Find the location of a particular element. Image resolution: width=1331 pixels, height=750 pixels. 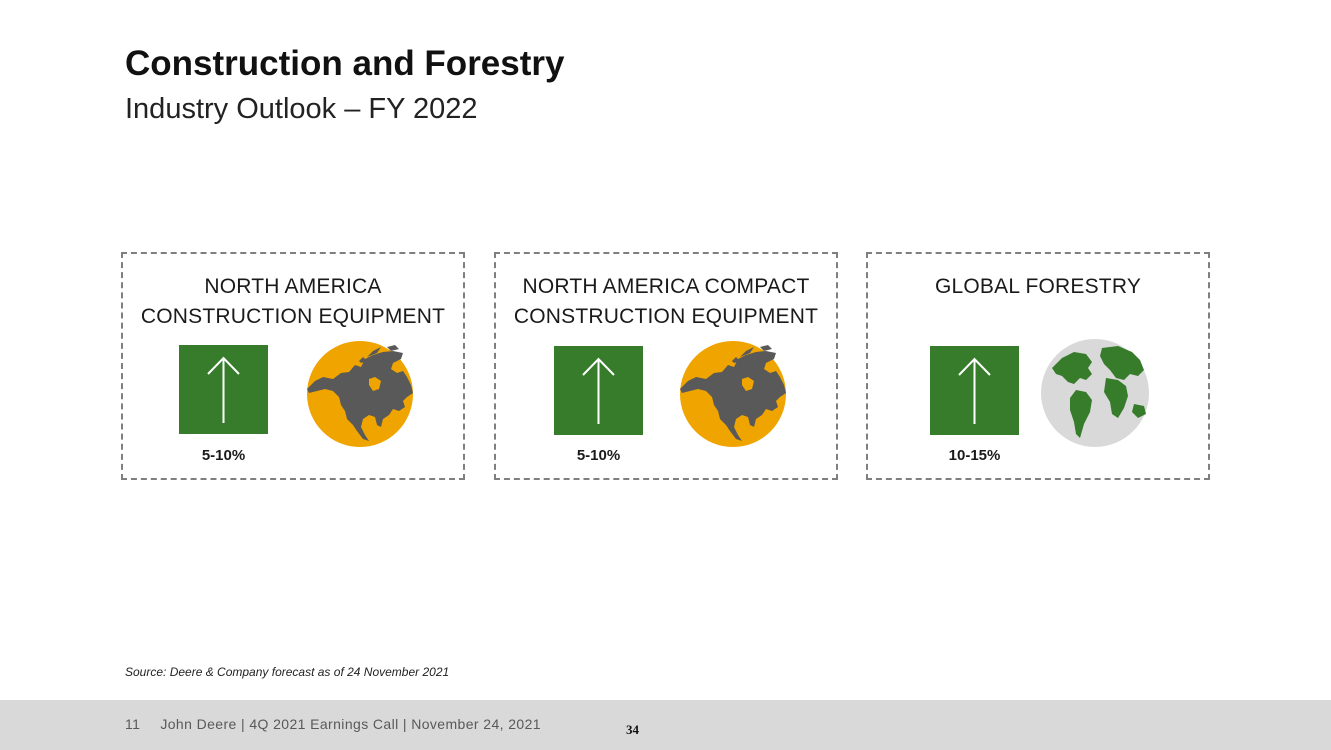

card-title: GLOBAL FORESTRY is located at coordinates (1038, 286).